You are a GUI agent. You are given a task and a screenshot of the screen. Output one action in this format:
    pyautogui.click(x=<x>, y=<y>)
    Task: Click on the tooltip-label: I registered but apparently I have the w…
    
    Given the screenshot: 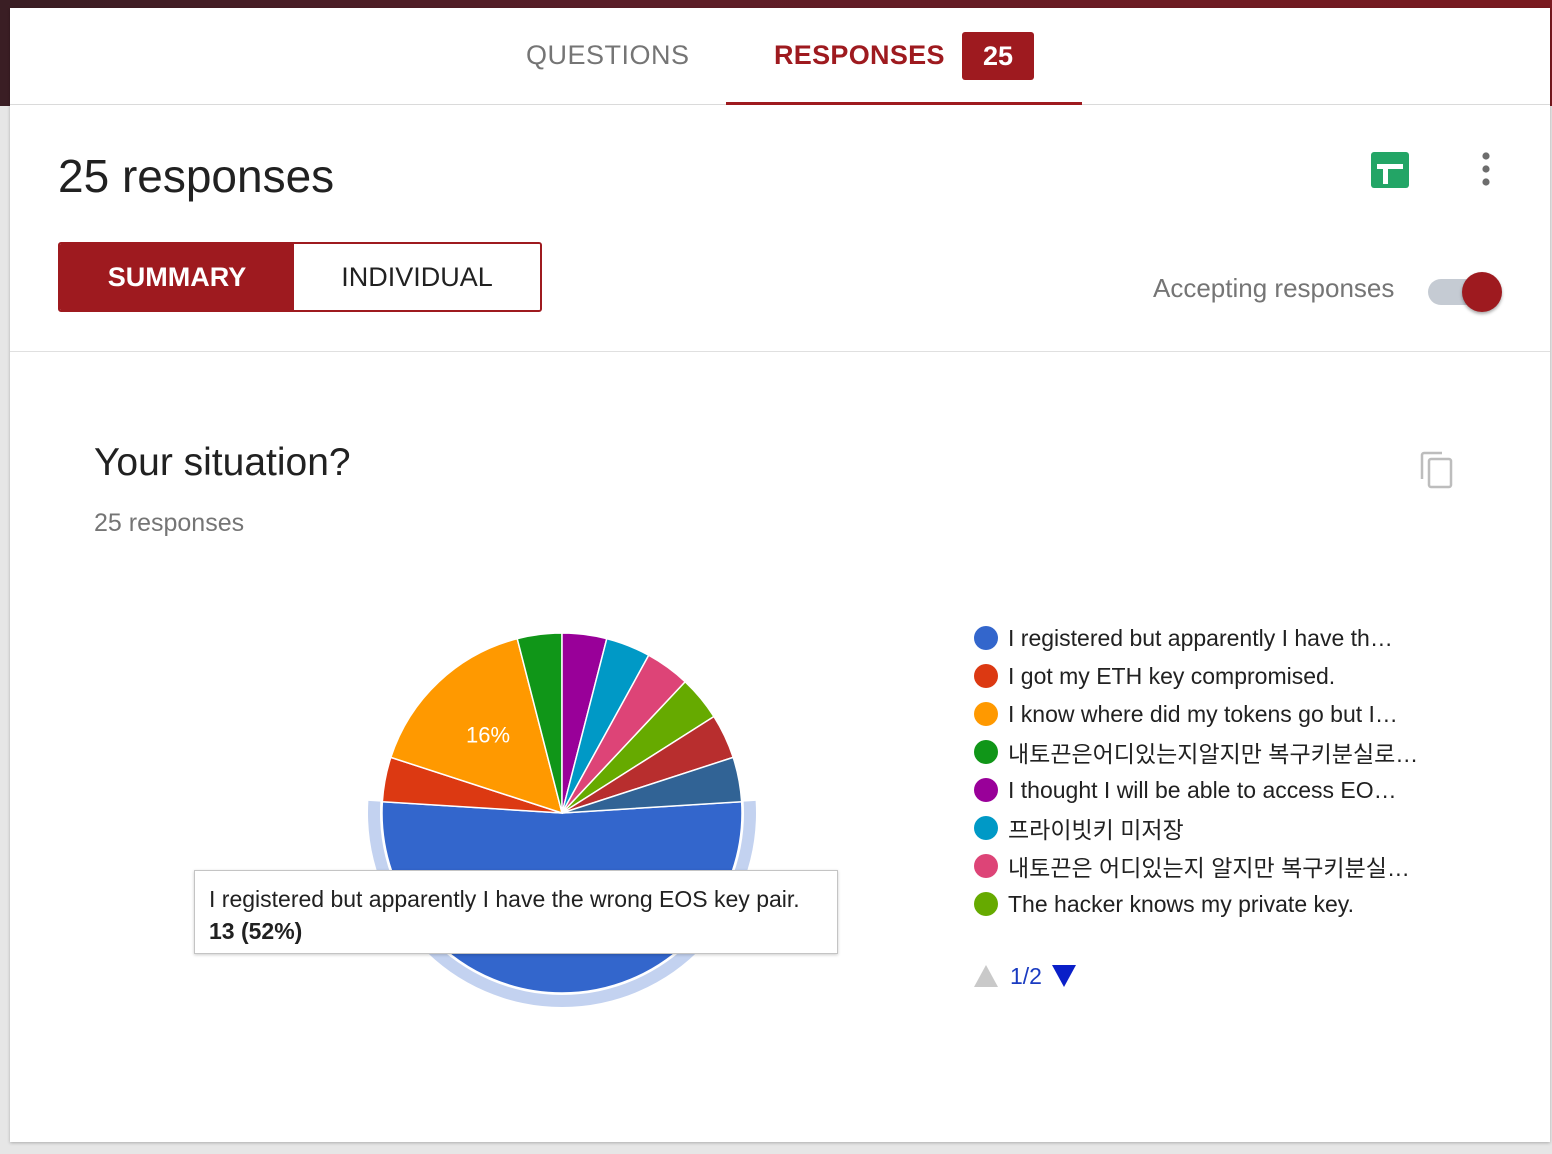 What is the action you would take?
    pyautogui.click(x=504, y=899)
    